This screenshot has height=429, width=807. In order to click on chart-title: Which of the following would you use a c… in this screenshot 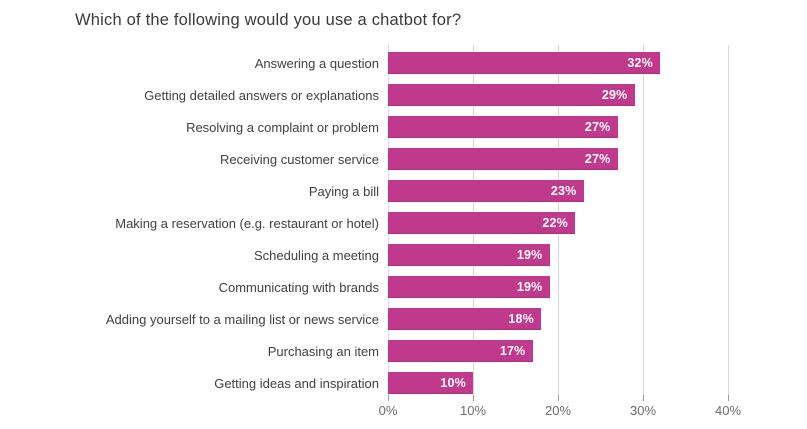, I will do `click(268, 20)`.